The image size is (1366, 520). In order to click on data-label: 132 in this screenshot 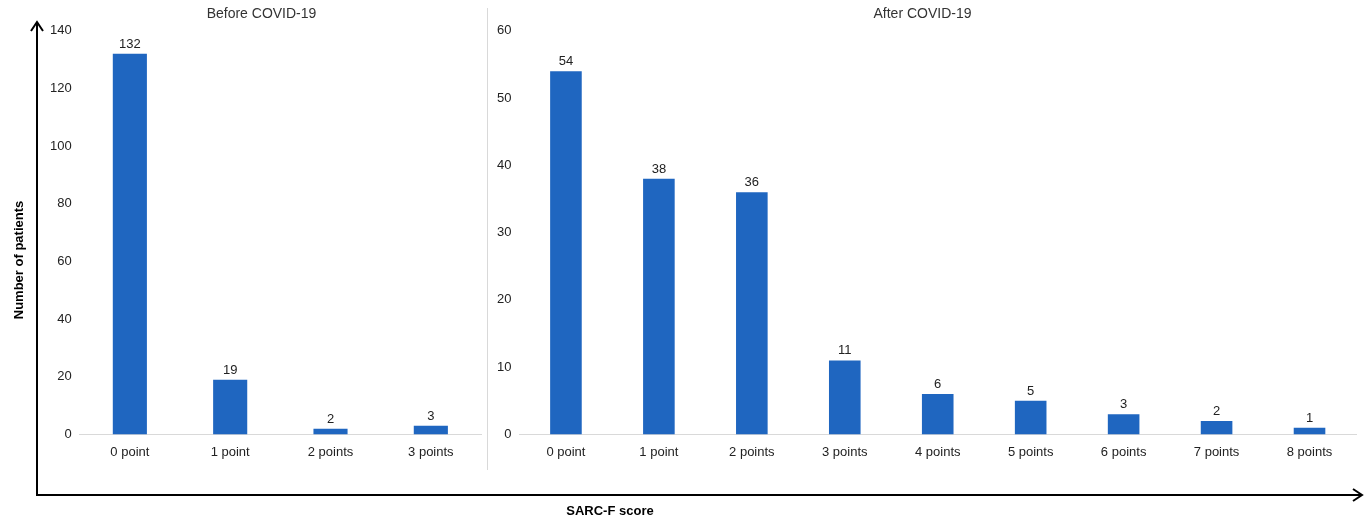, I will do `click(130, 43)`.